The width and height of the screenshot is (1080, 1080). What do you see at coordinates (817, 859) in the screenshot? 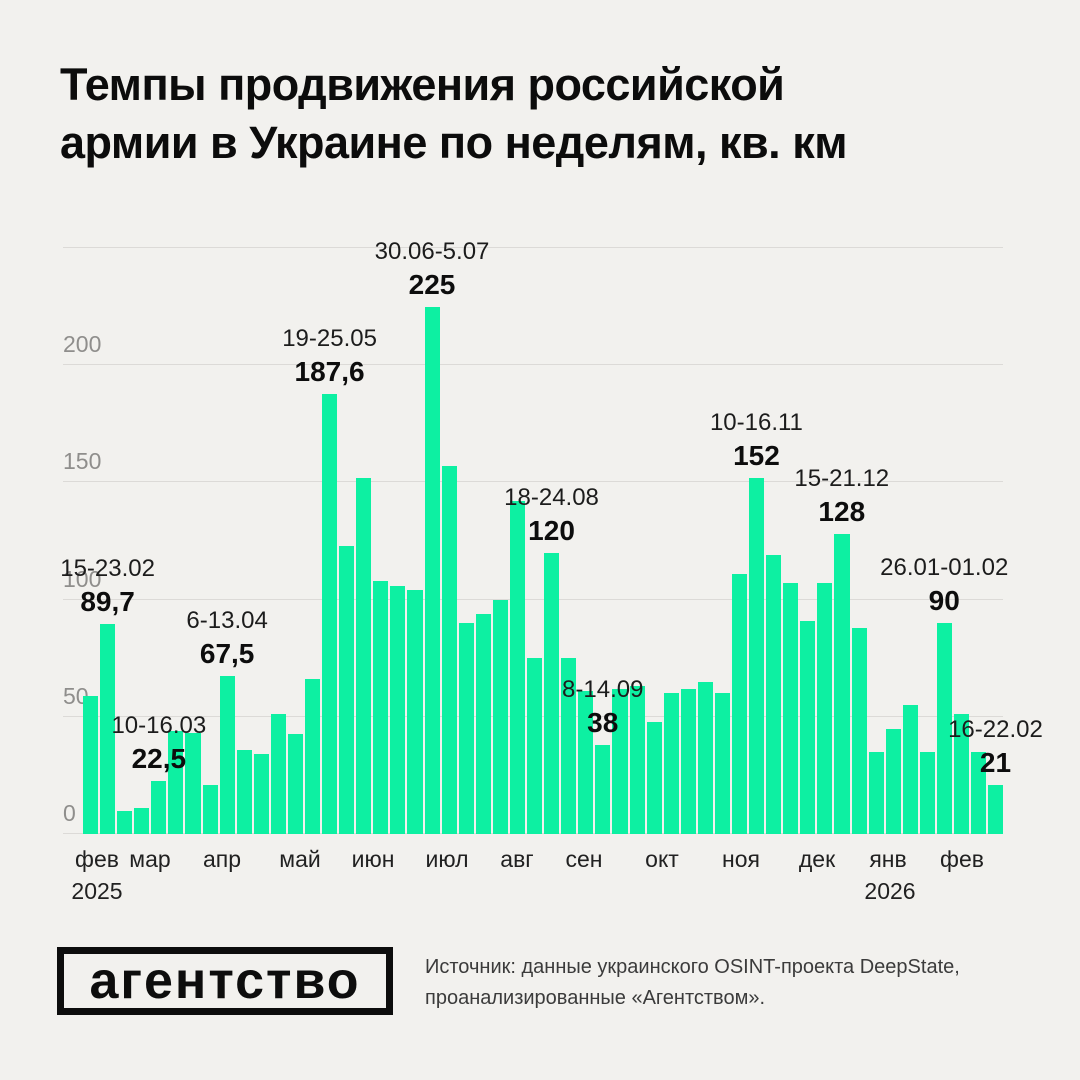
I see `x-axis-month-label-11: дек` at bounding box center [817, 859].